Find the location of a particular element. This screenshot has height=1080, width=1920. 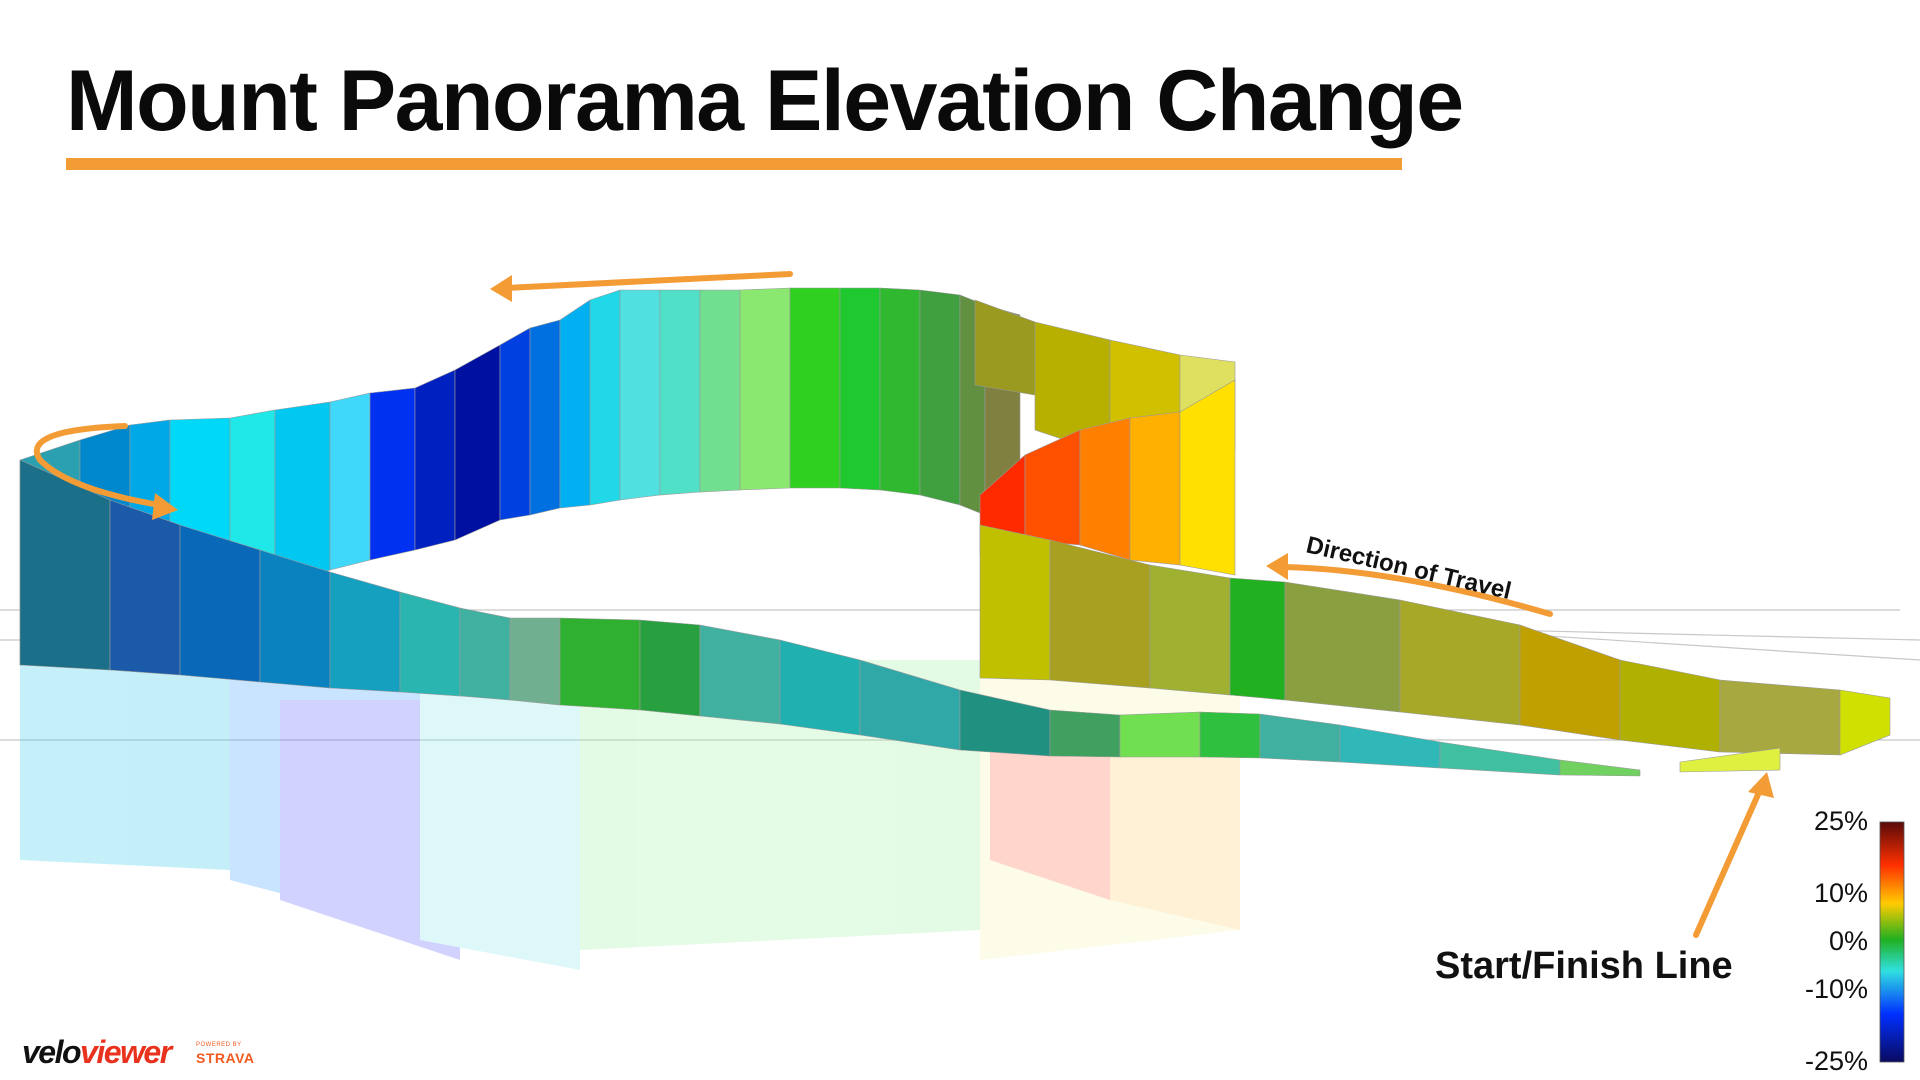

start-finish-label: Start/Finish Line is located at coordinates (1584, 966).